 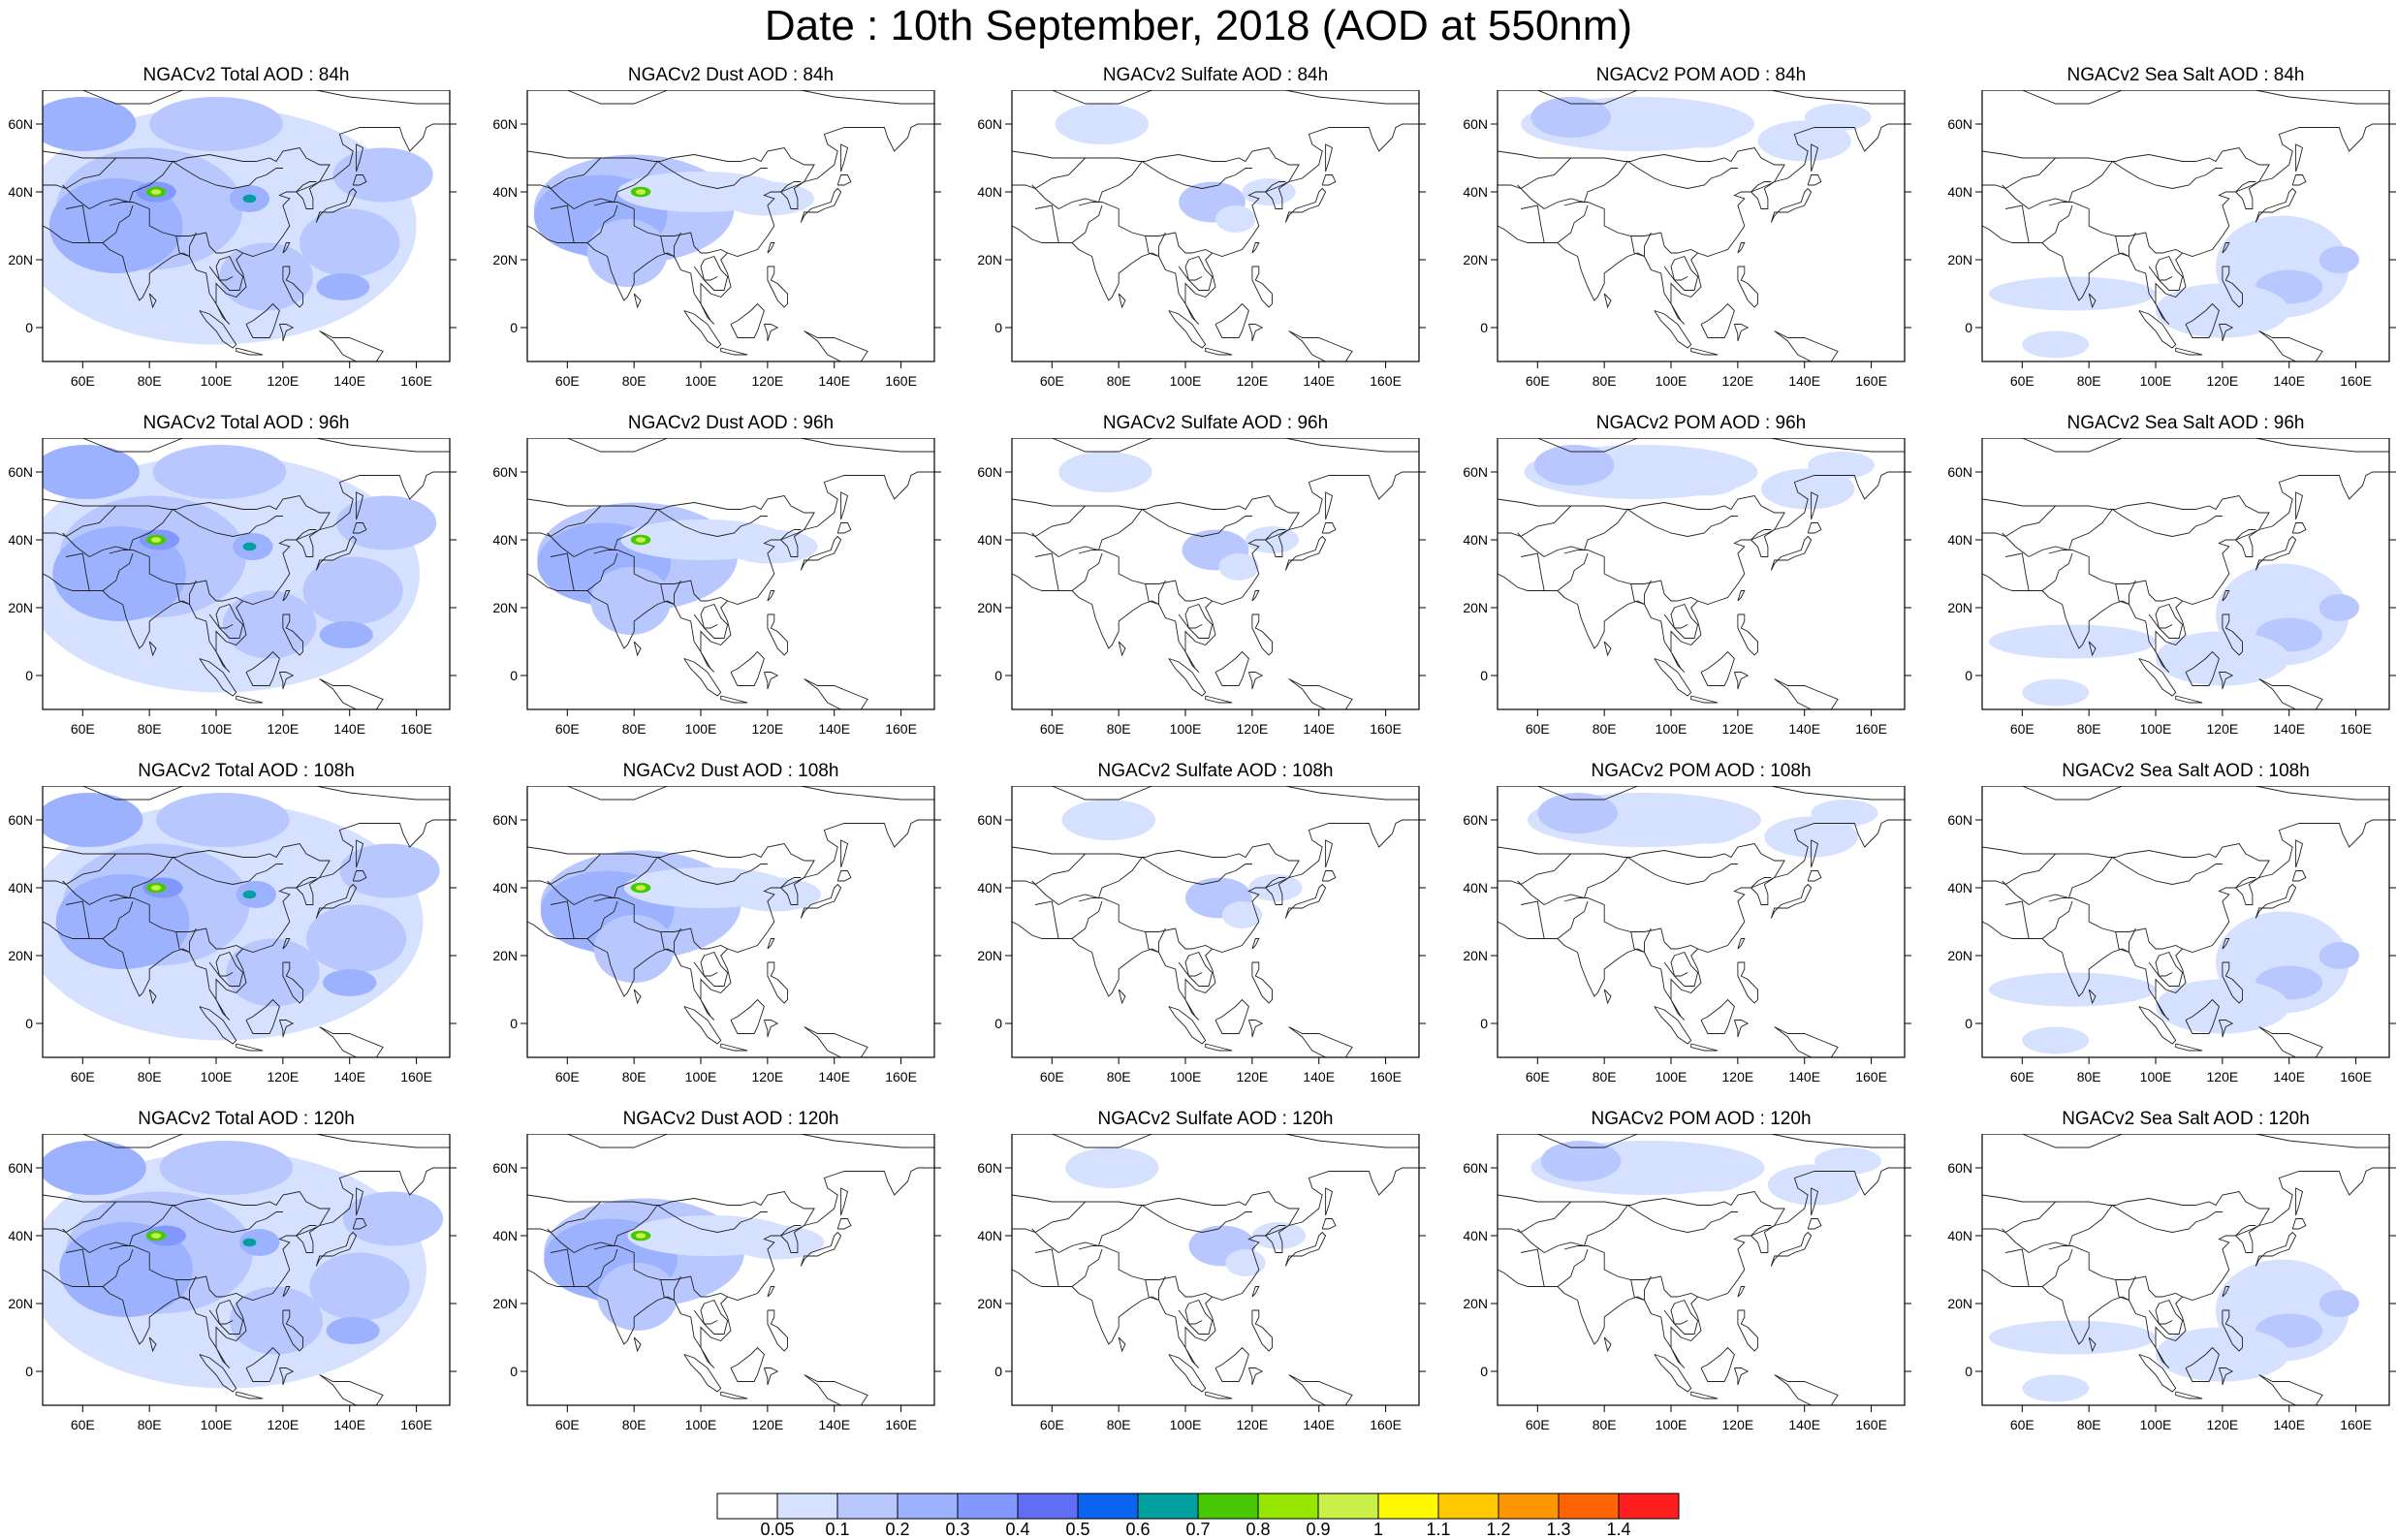 I want to click on colorbar-swatches, so click(x=1198, y=1506).